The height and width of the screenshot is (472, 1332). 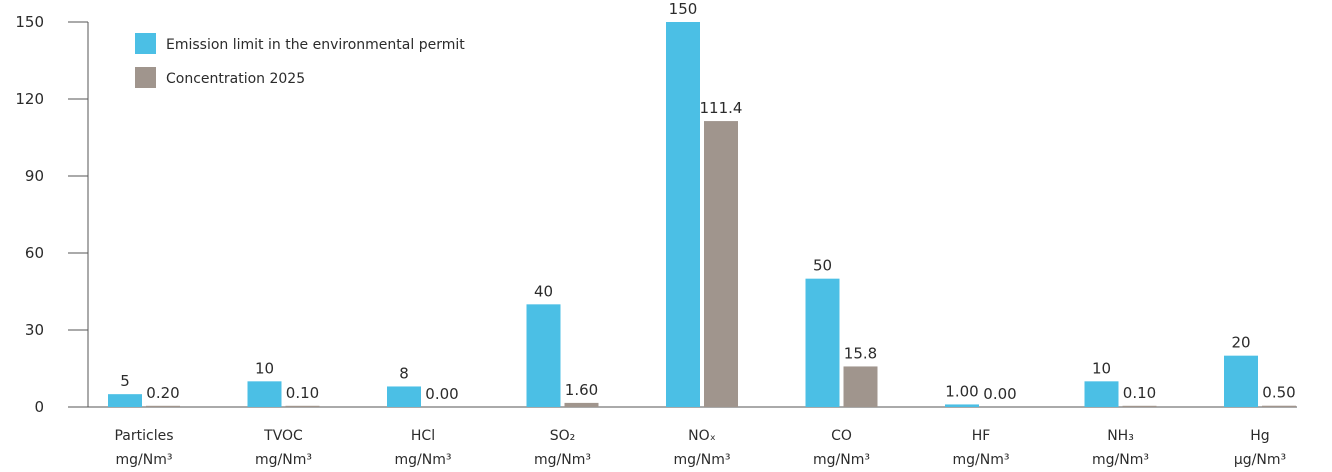 I want to click on data-label: 111.4, so click(x=721, y=108).